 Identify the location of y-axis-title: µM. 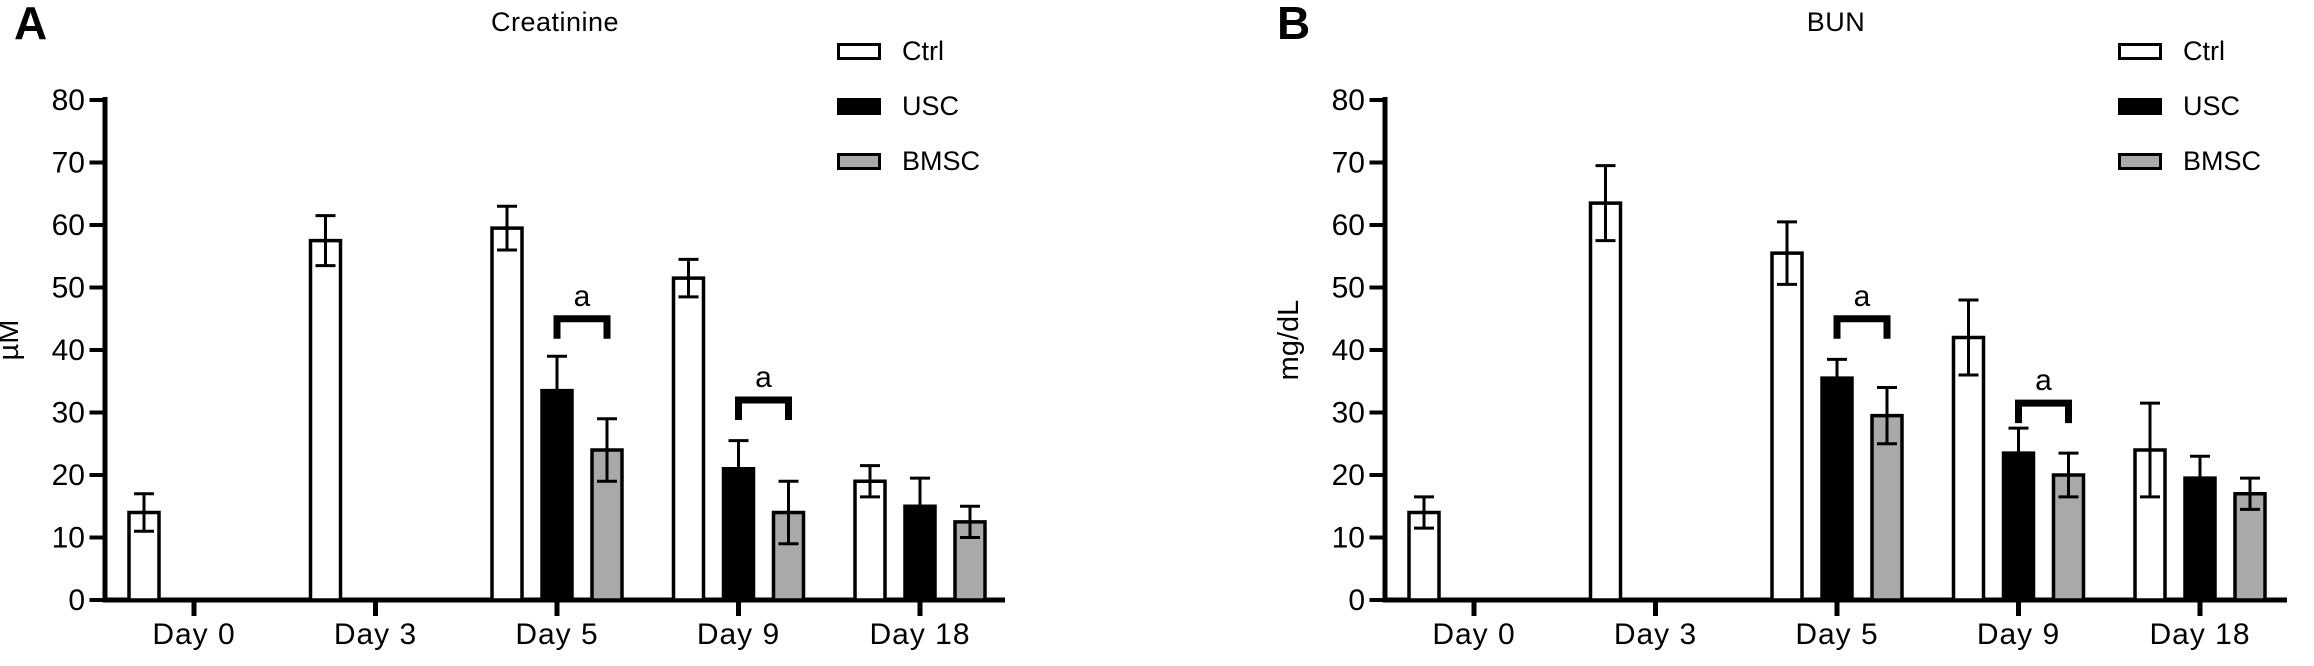
(12, 340).